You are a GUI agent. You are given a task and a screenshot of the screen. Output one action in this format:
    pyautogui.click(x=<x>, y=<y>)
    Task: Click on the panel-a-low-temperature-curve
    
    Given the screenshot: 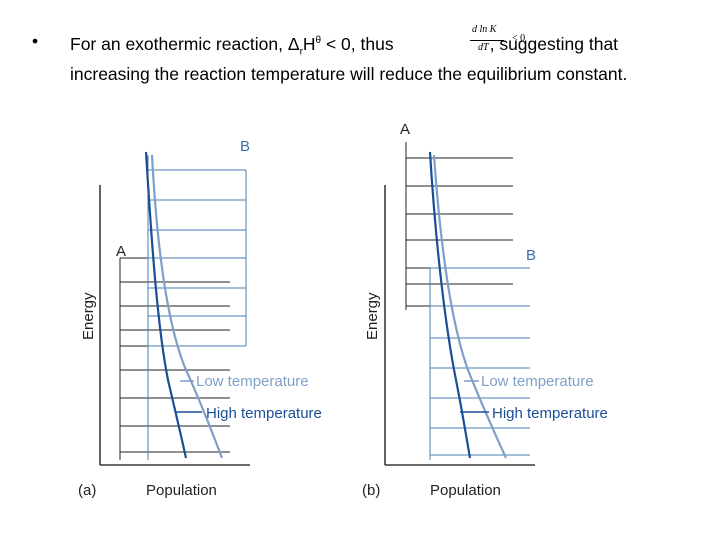 What is the action you would take?
    pyautogui.click(x=187, y=306)
    